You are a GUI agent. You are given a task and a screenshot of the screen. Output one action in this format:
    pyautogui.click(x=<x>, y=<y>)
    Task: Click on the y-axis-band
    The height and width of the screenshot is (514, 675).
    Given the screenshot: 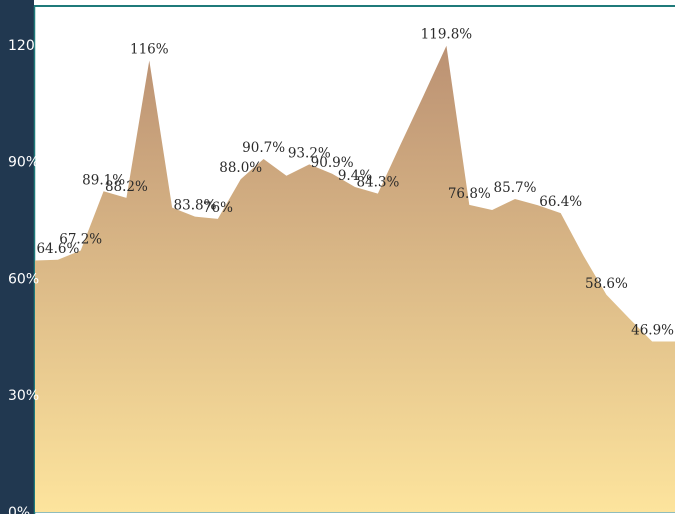 What is the action you would take?
    pyautogui.click(x=17, y=257)
    